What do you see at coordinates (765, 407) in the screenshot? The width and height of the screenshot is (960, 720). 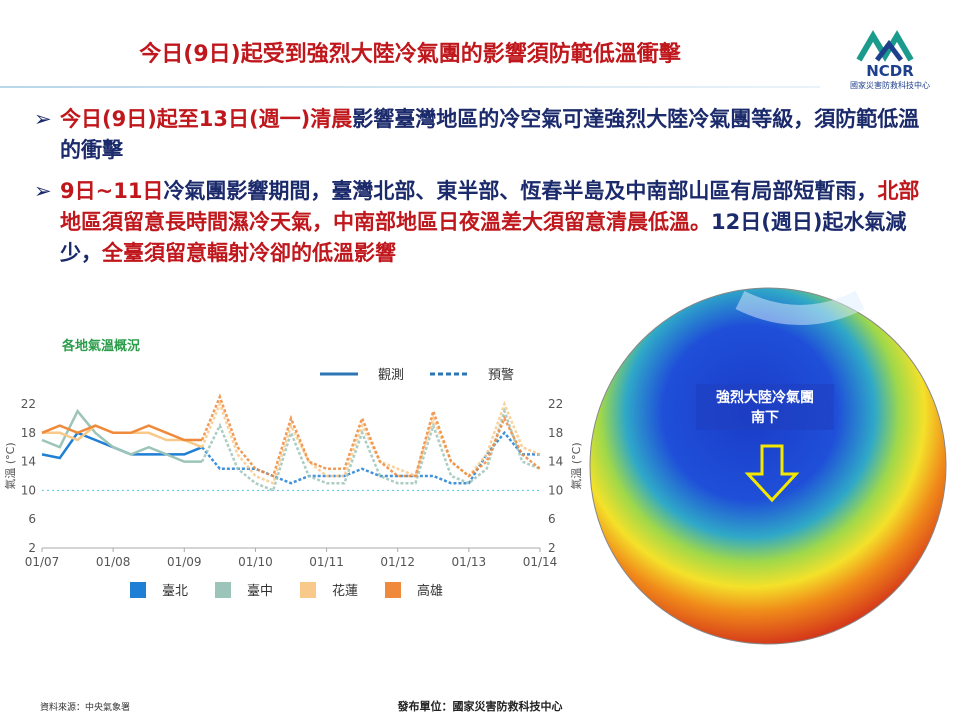 I see `annotation-box` at bounding box center [765, 407].